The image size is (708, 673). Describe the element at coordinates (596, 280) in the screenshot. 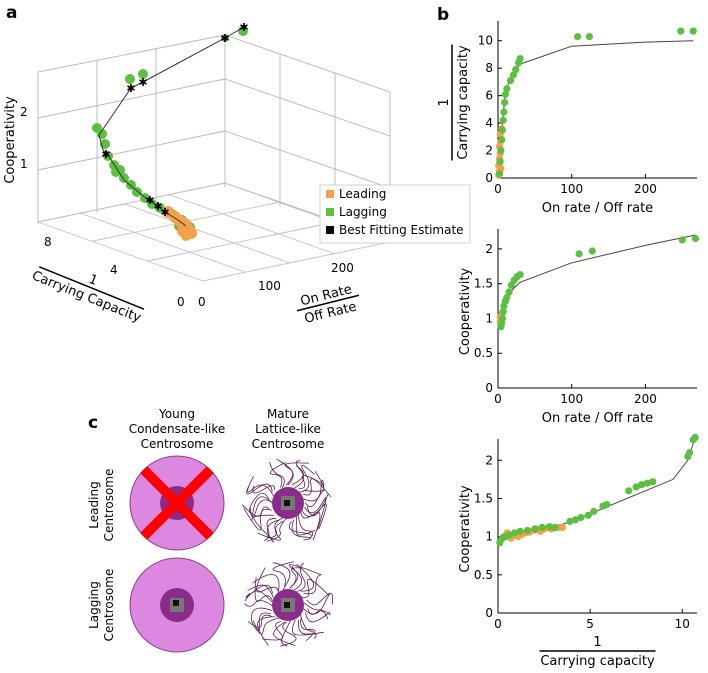

I see `fit-line` at that location.